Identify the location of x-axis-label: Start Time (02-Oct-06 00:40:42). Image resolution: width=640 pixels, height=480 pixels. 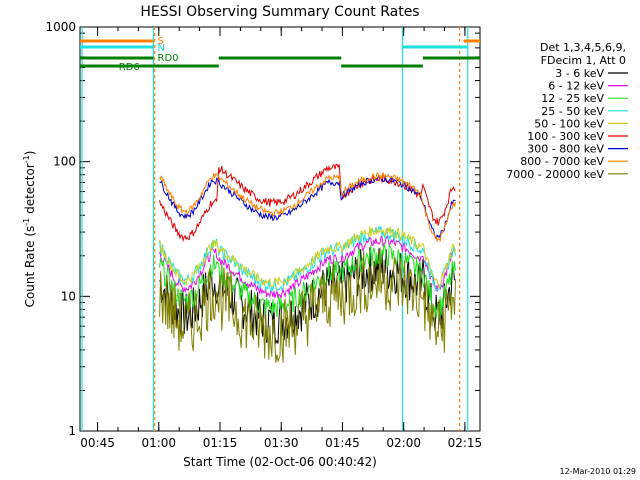
(280, 462).